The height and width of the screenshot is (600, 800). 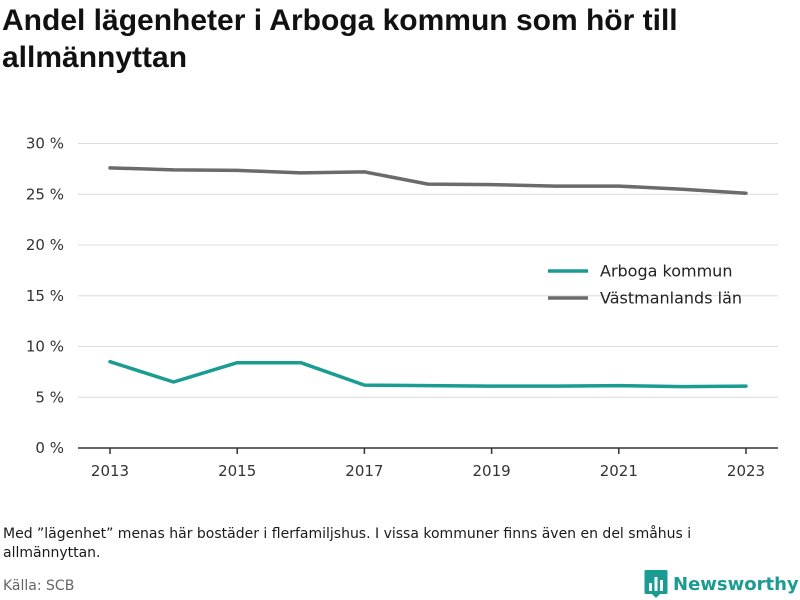 I want to click on x-tick-label: 2013, so click(x=110, y=471).